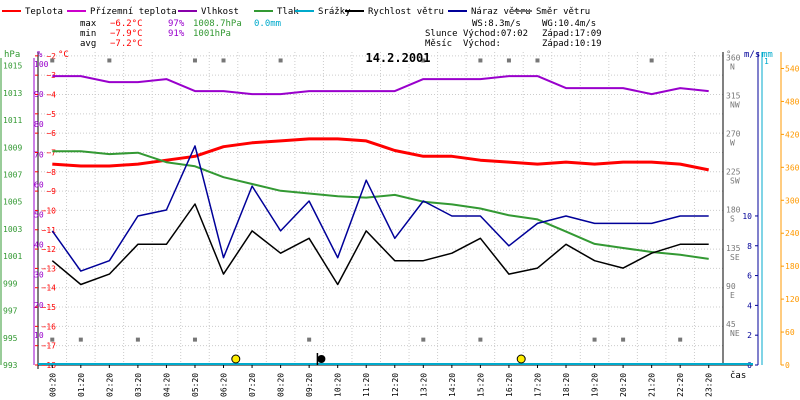 This screenshot has height=400, width=800. Describe the element at coordinates (441, 34) in the screenshot. I see `sun-label: Slunce` at that location.